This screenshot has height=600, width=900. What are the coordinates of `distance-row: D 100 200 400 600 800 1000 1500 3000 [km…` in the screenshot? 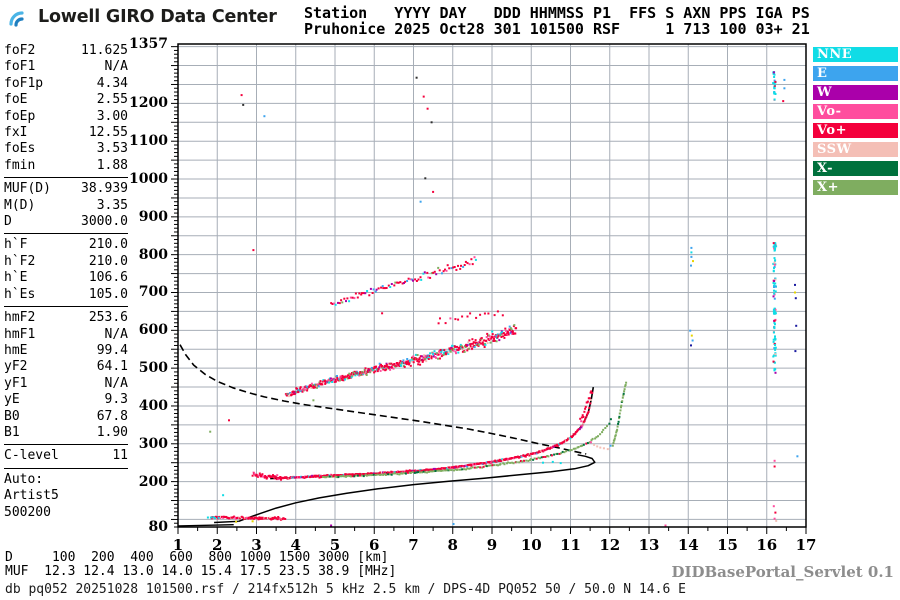 It's located at (197, 557).